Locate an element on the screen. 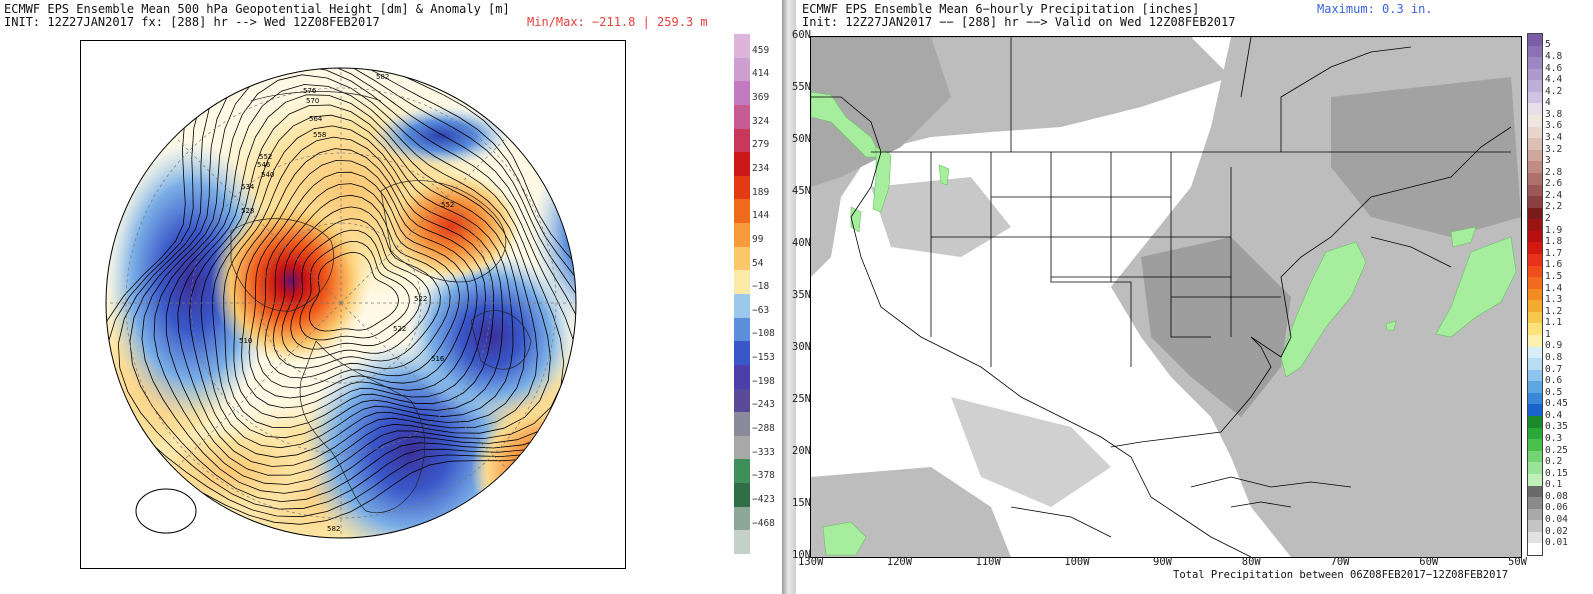  precip-colorbar-label: 0.04 is located at coordinates (1556, 520).